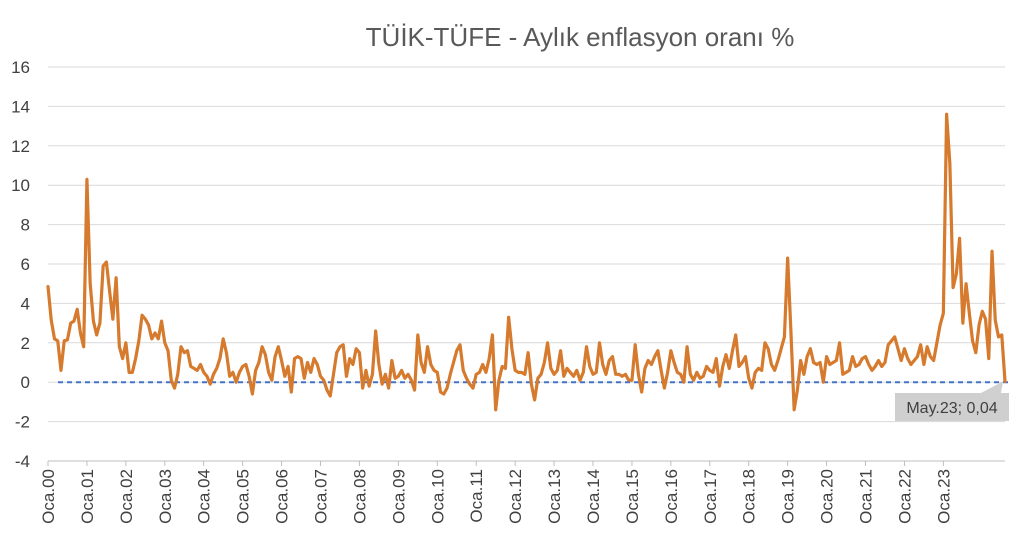 Image resolution: width=1024 pixels, height=549 pixels. I want to click on y-axis-ticks: 16 14 12 10 8 6 4 2 0 -2 -4, so click(20, 264).